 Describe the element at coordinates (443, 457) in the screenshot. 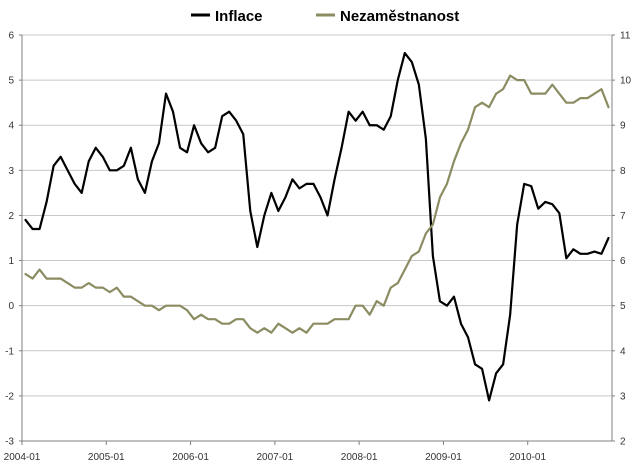

I see `x-tick-label: 2009-01` at that location.